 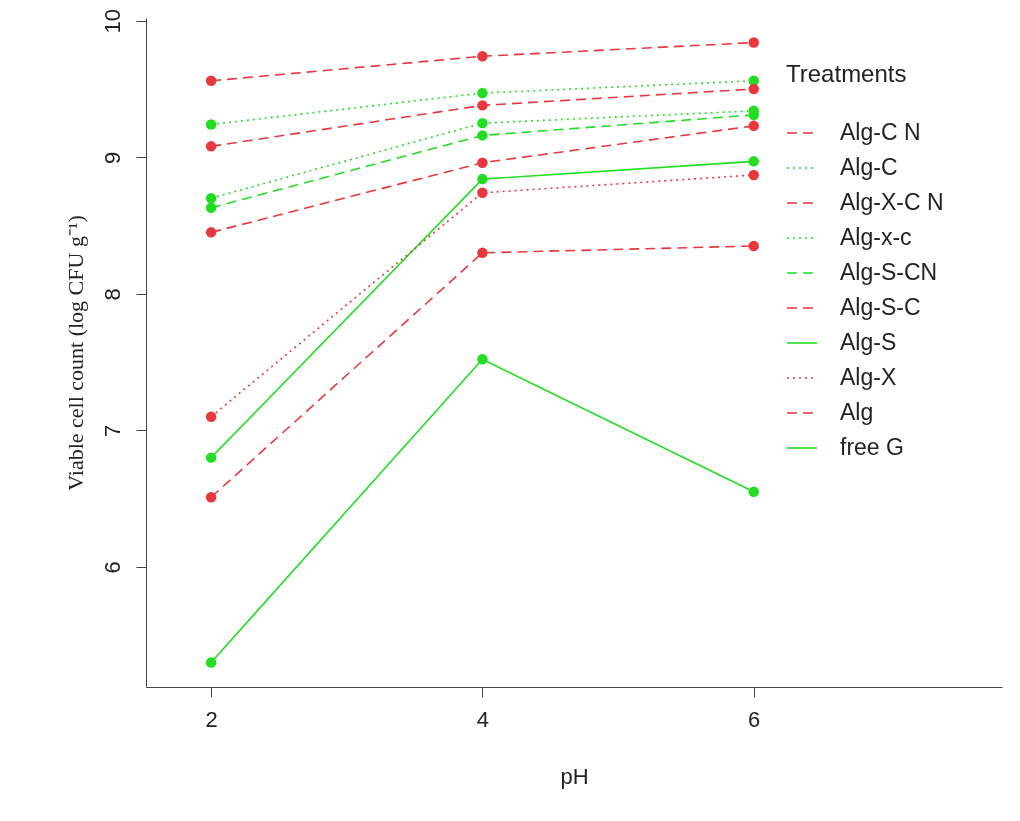 I want to click on legend-label: Alg-X, so click(x=868, y=377).